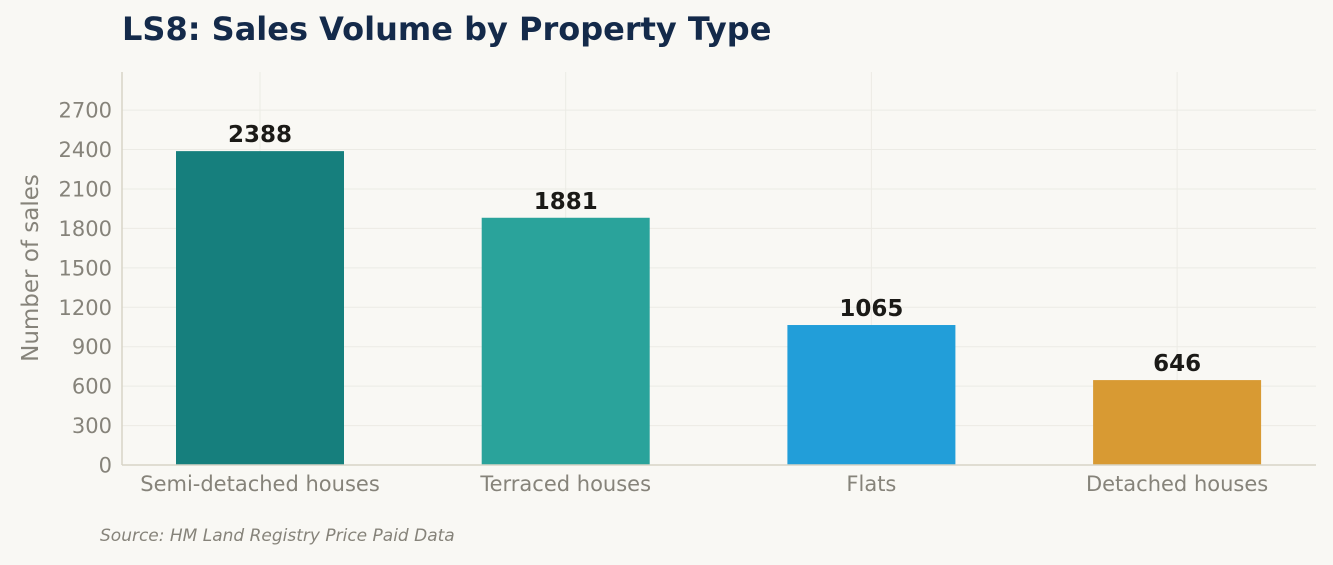  I want to click on x-tick-label-1: Terraced houses, so click(565, 484).